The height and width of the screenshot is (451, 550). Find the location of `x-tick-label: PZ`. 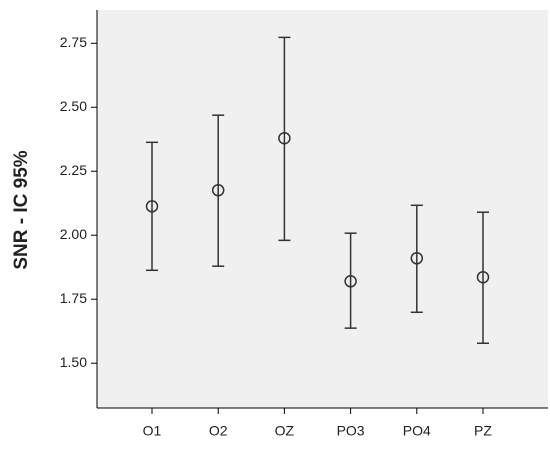

x-tick-label: PZ is located at coordinates (483, 431).